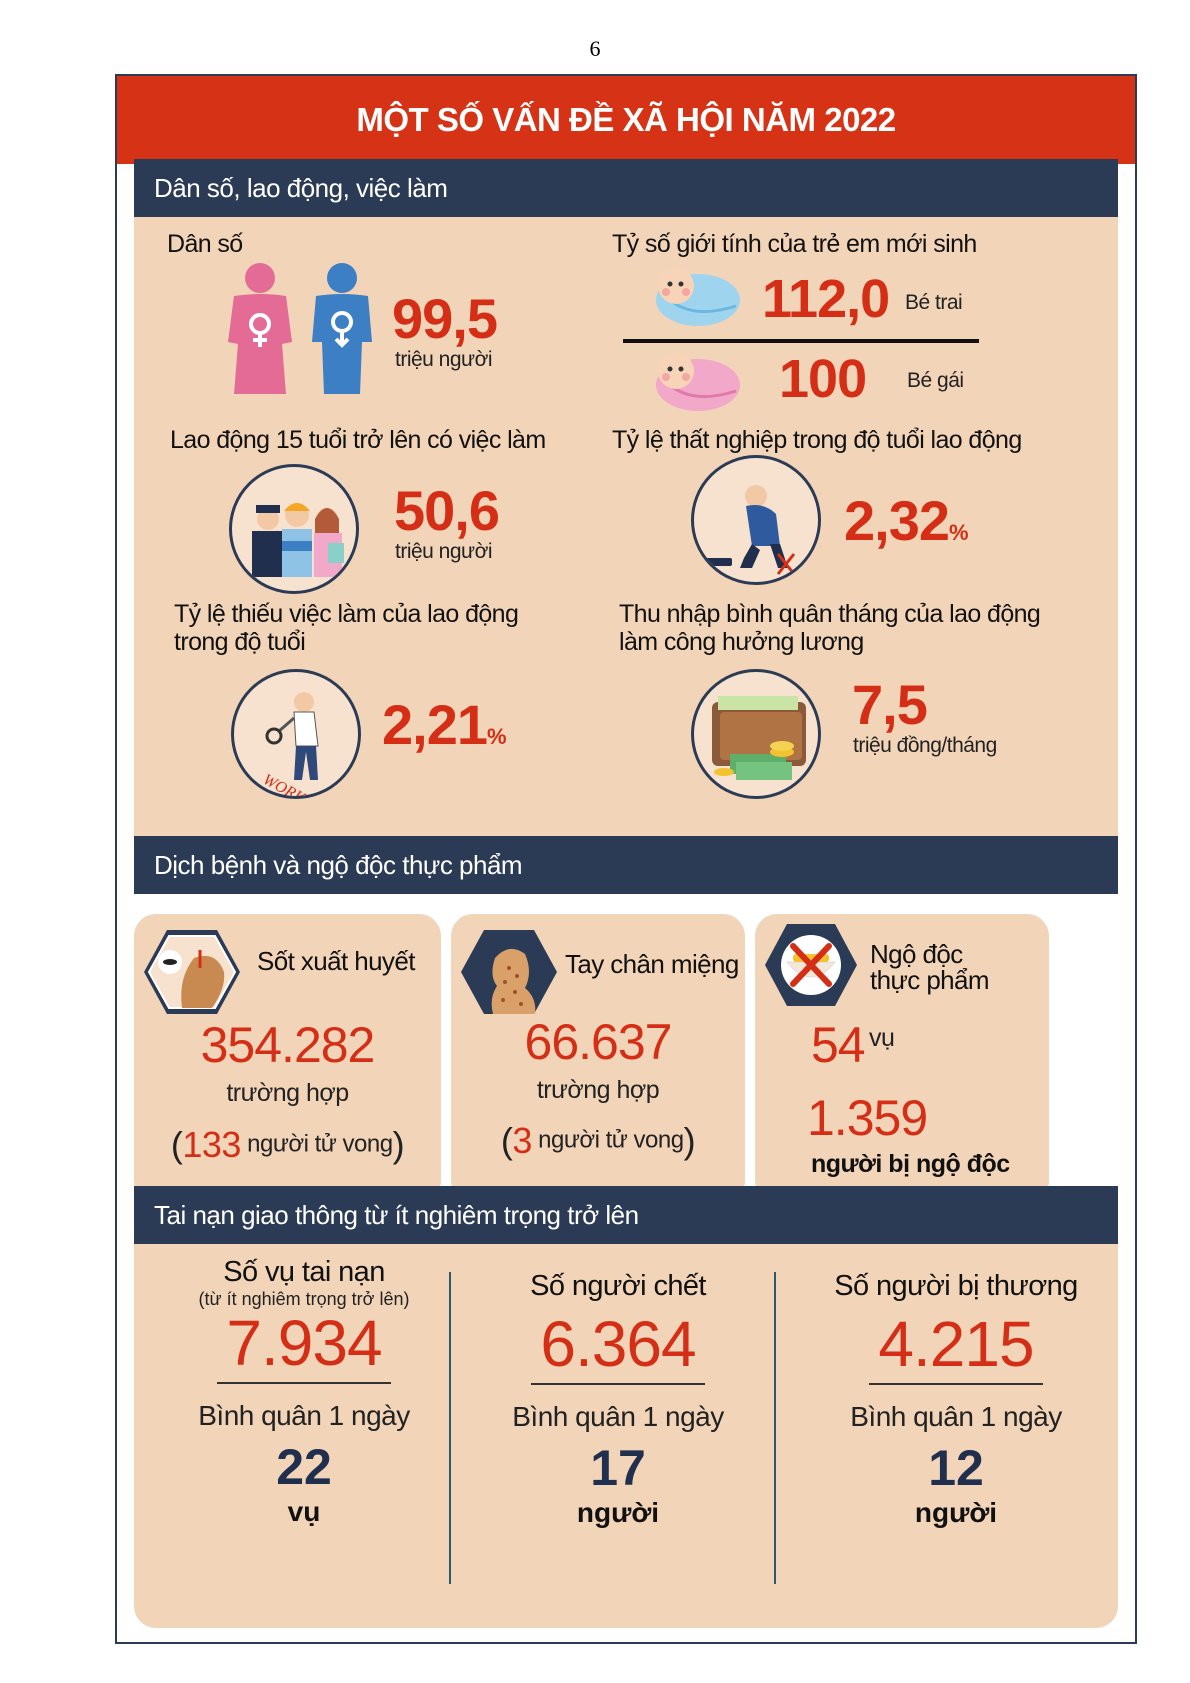 The height and width of the screenshot is (1683, 1190). What do you see at coordinates (304, 1467) in the screenshot?
I see `accidents-avg-value: 22` at bounding box center [304, 1467].